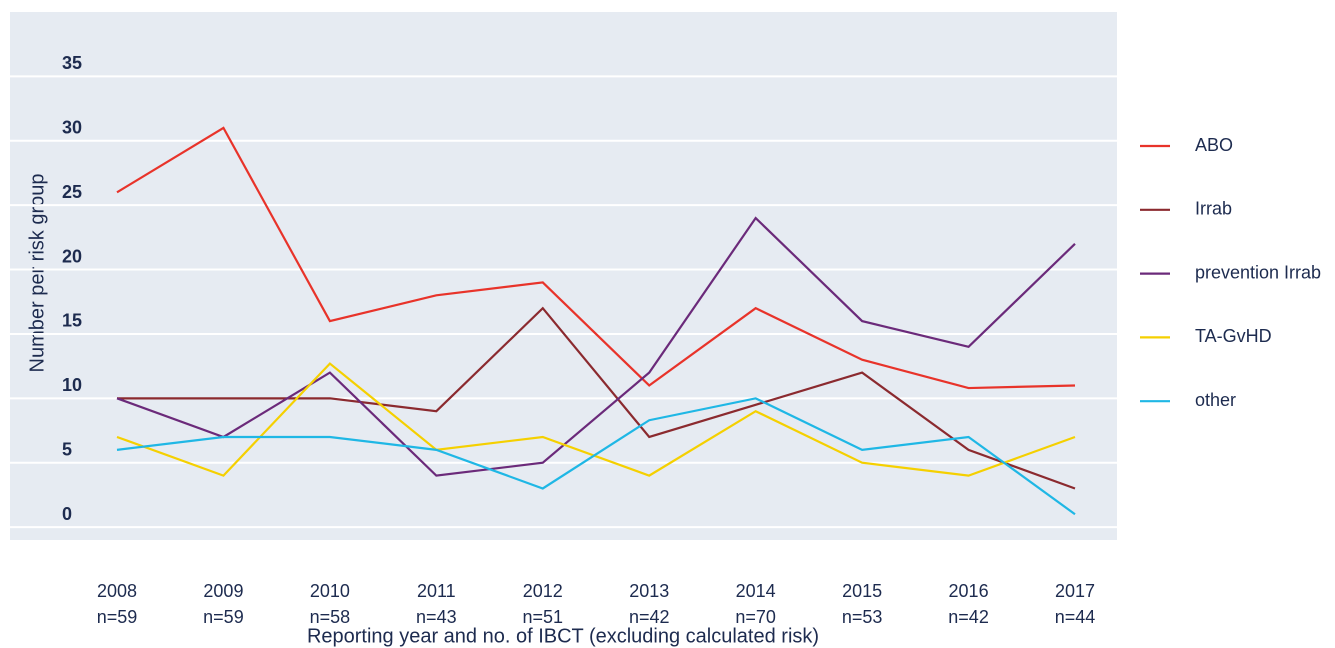 This screenshot has width=1335, height=648. Describe the element at coordinates (117, 591) in the screenshot. I see `x-tick-label: 2008` at that location.